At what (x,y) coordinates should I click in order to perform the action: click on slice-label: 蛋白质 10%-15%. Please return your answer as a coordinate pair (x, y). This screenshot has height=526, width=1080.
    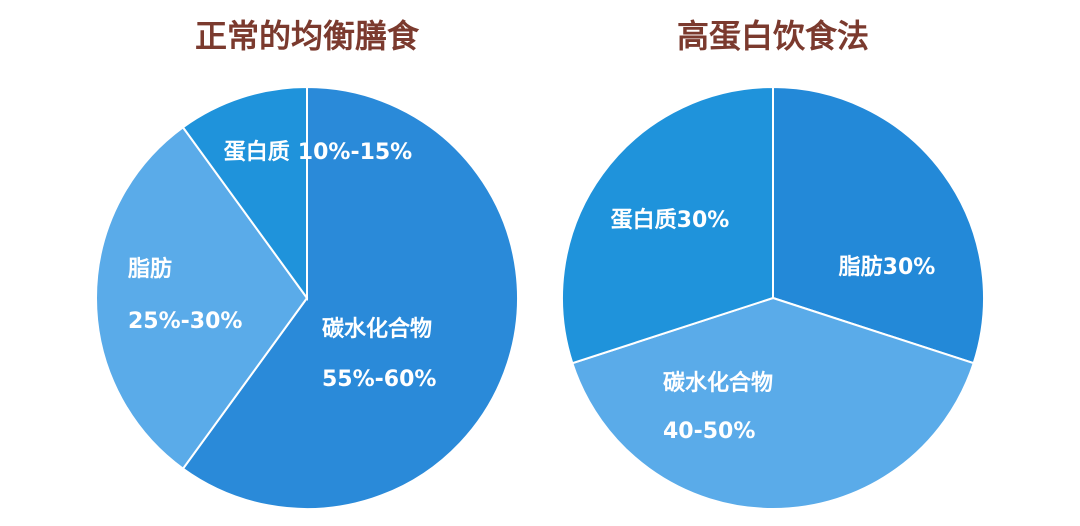
    Looking at the image, I should click on (318, 152).